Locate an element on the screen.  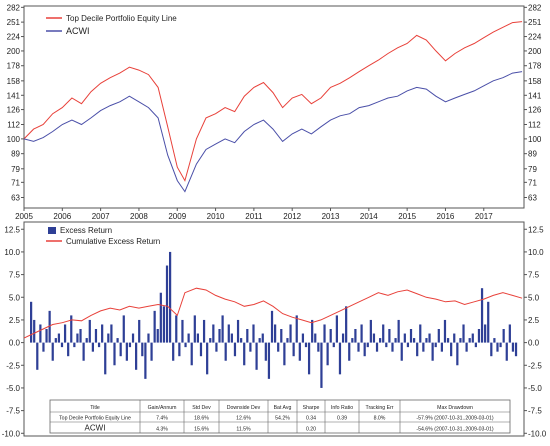
y-tick-label-right: 12.5 is located at coordinates (536, 229).